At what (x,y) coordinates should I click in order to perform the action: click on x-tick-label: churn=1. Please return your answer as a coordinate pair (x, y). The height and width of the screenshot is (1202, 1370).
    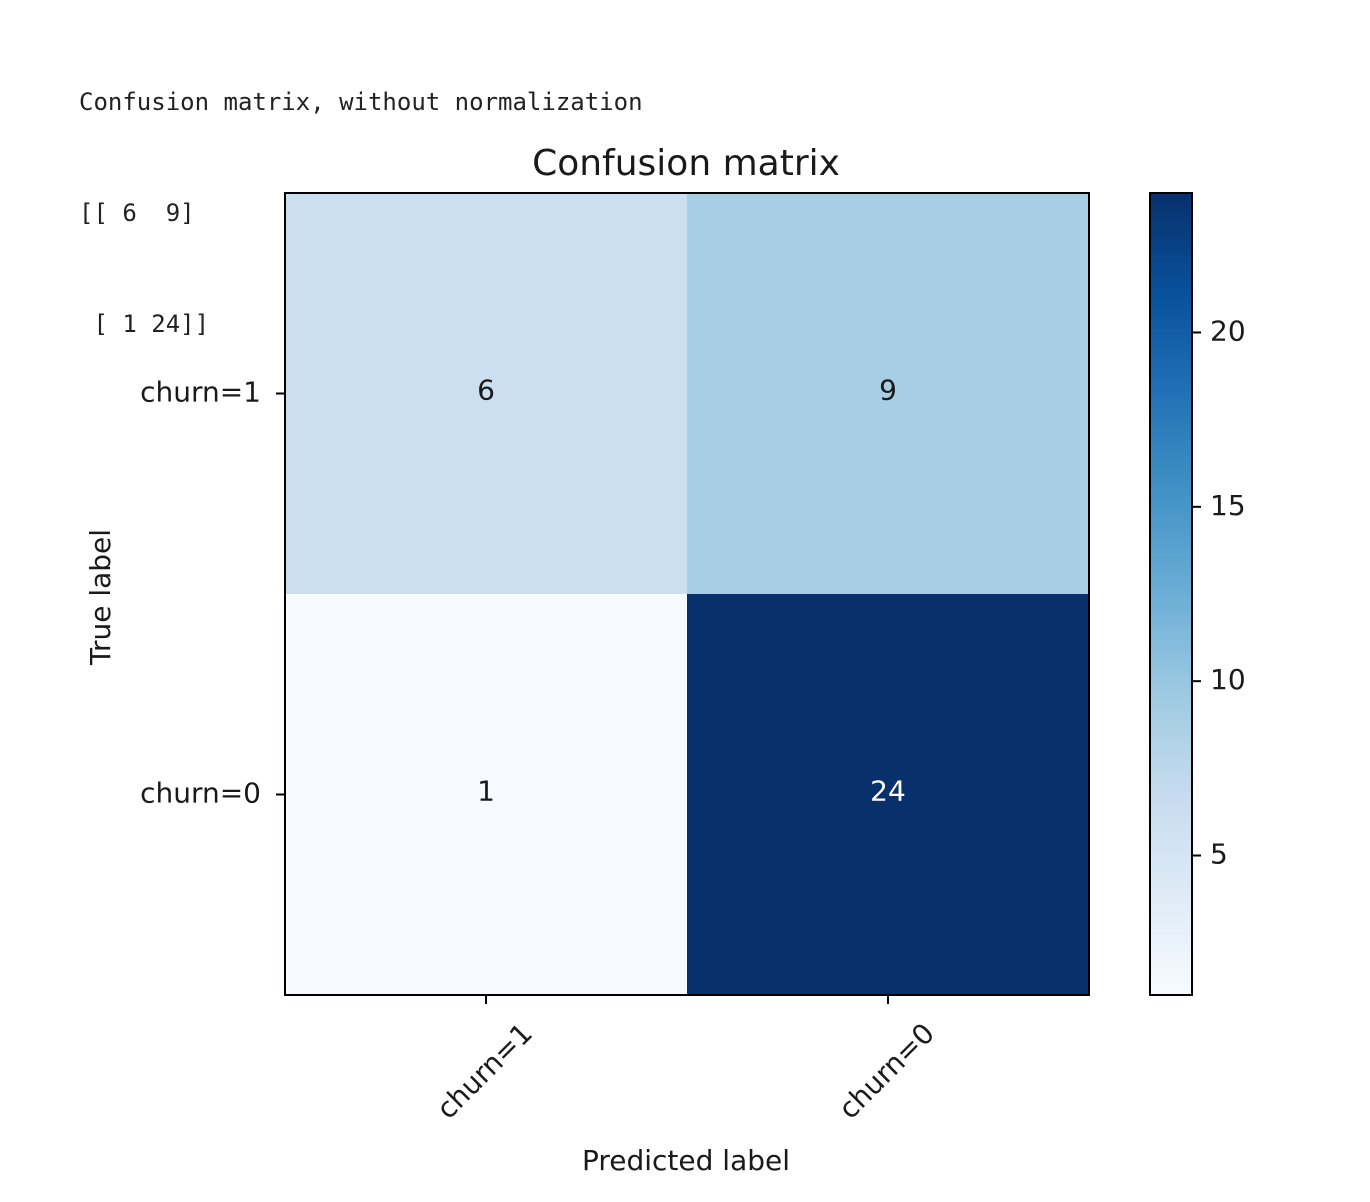
    Looking at the image, I should click on (484, 1071).